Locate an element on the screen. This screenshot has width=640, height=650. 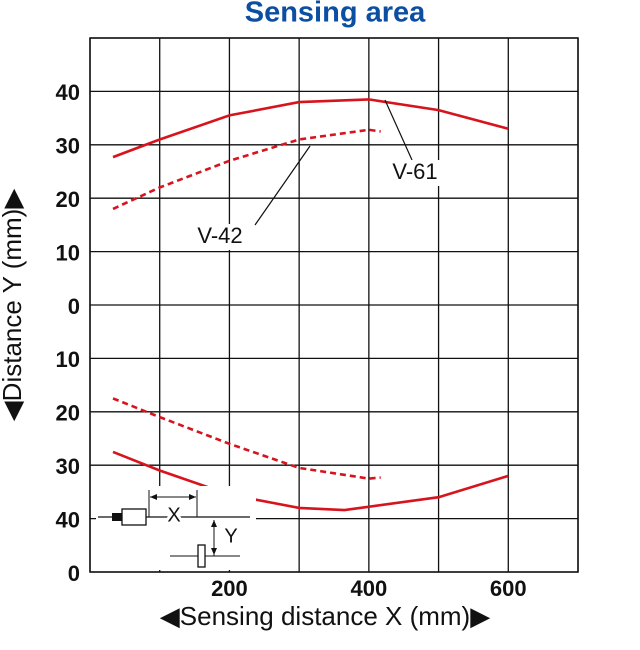
series-label: V-61 is located at coordinates (414, 171).